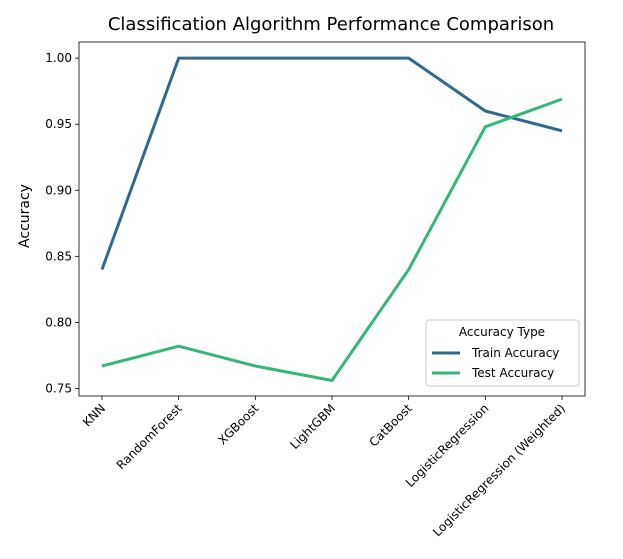 The image size is (623, 559). Describe the element at coordinates (94, 415) in the screenshot. I see `x-tick-label: KNN` at that location.